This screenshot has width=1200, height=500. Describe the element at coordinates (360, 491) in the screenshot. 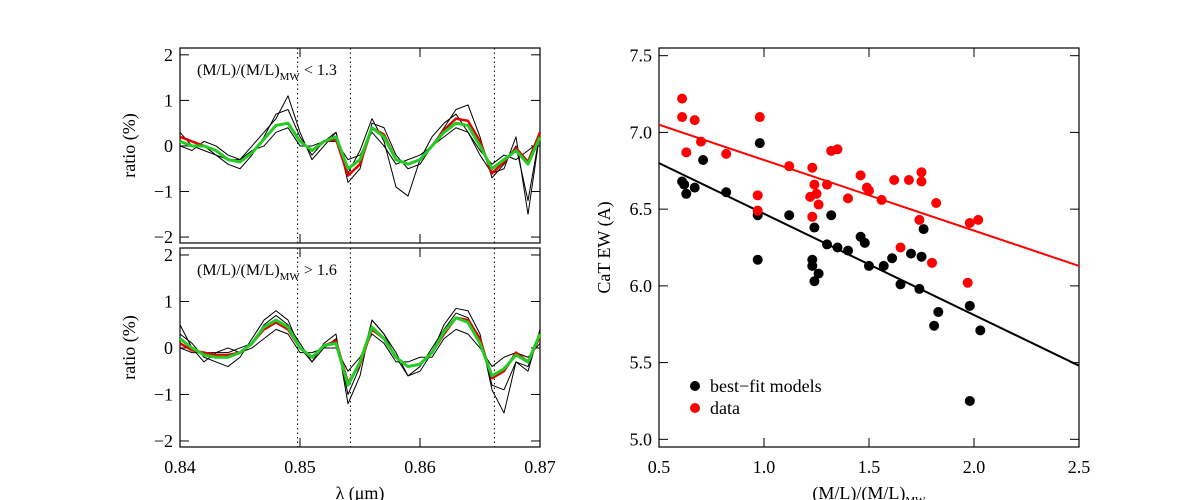

I see `x-axis-label: λ (μm)` at that location.